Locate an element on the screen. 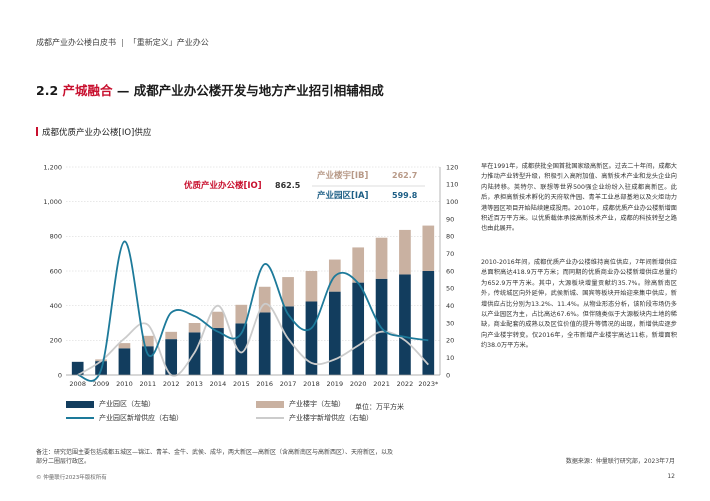 This screenshot has width=710, height=501. y-left-tick-label: 1,000 is located at coordinates (52, 202).